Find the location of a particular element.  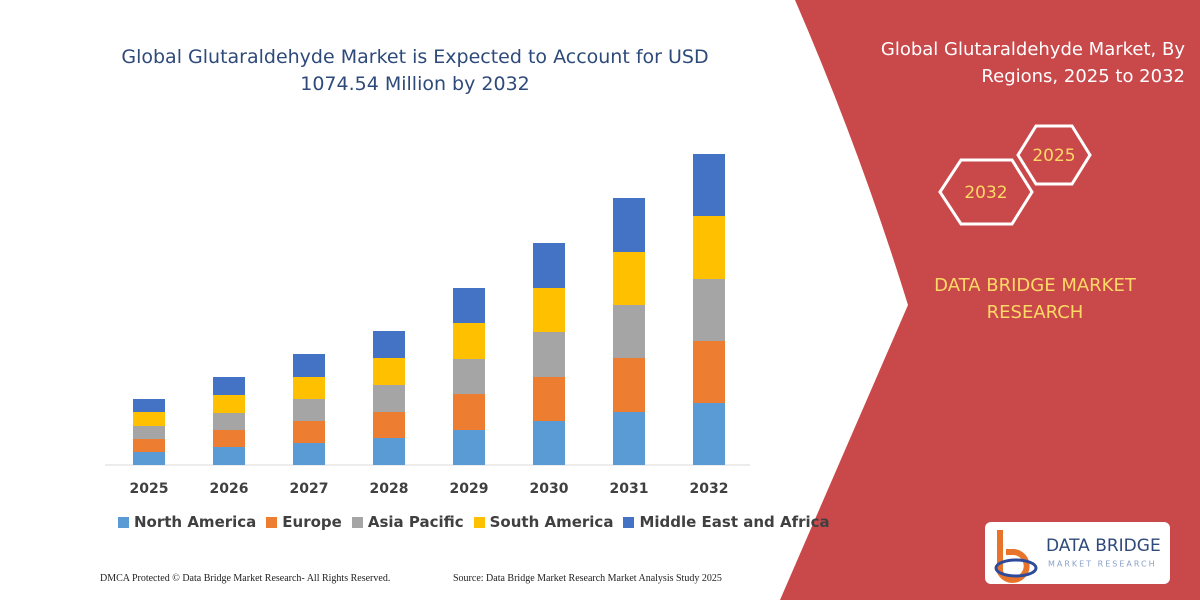

hexagon-label: 2032 is located at coordinates (985, 193).